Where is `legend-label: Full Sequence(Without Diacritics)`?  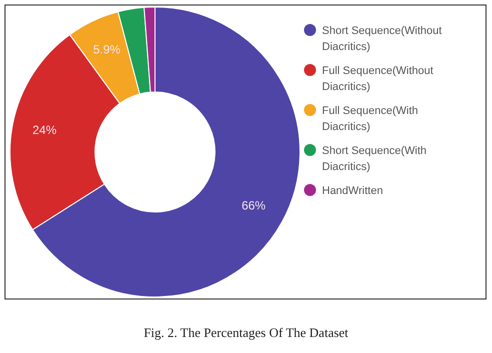 legend-label: Full Sequence(Without Diacritics) is located at coordinates (378, 79).